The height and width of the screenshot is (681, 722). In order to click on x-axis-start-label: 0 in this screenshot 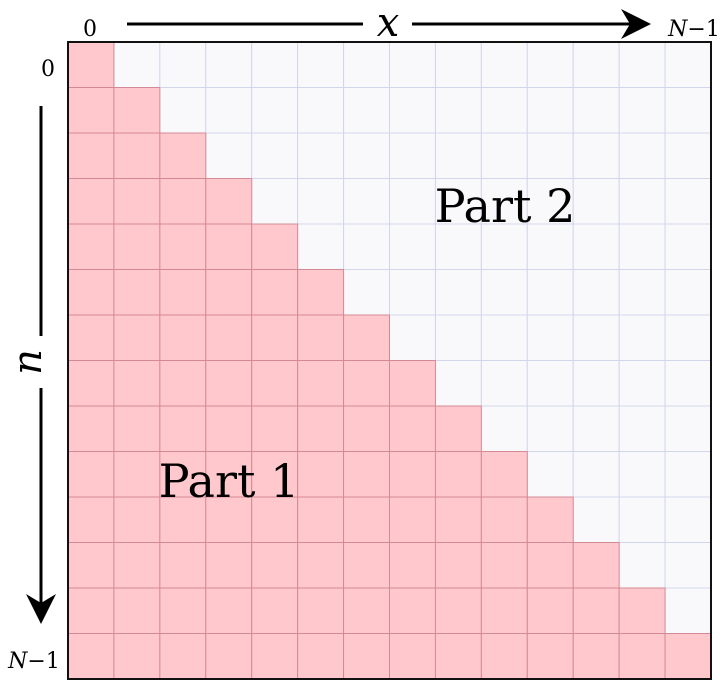, I will do `click(90, 29)`.